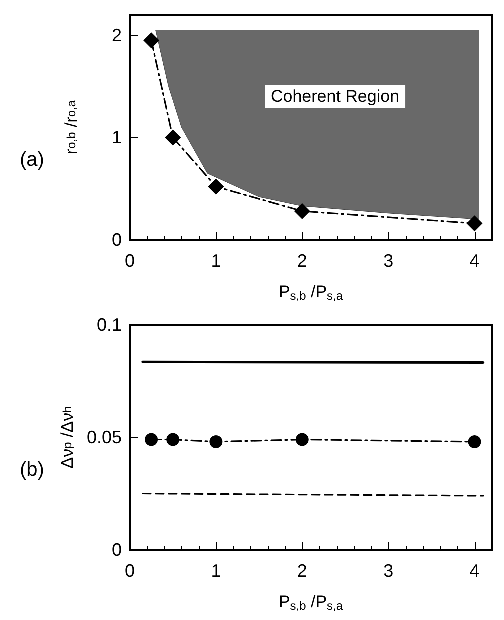  Describe the element at coordinates (32, 160) in the screenshot. I see `text: (a)` at that location.